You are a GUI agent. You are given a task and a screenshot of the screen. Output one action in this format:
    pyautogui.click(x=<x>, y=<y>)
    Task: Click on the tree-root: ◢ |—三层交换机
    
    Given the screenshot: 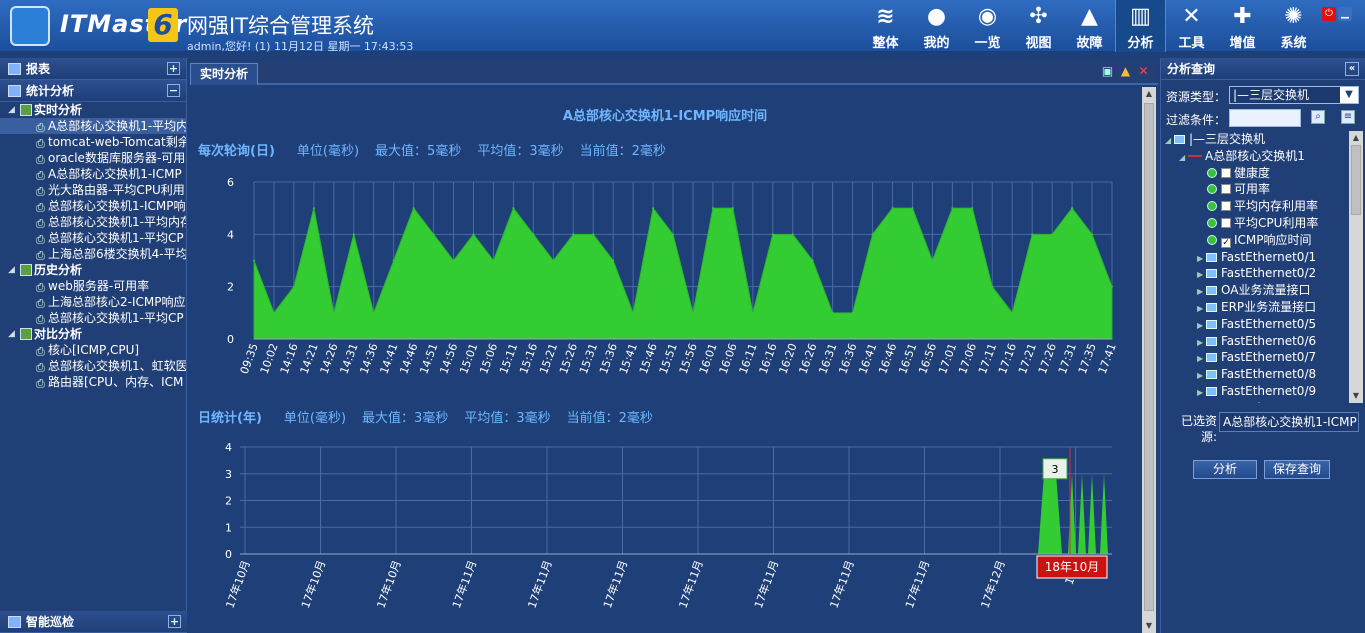 What is the action you would take?
    pyautogui.click(x=1255, y=139)
    